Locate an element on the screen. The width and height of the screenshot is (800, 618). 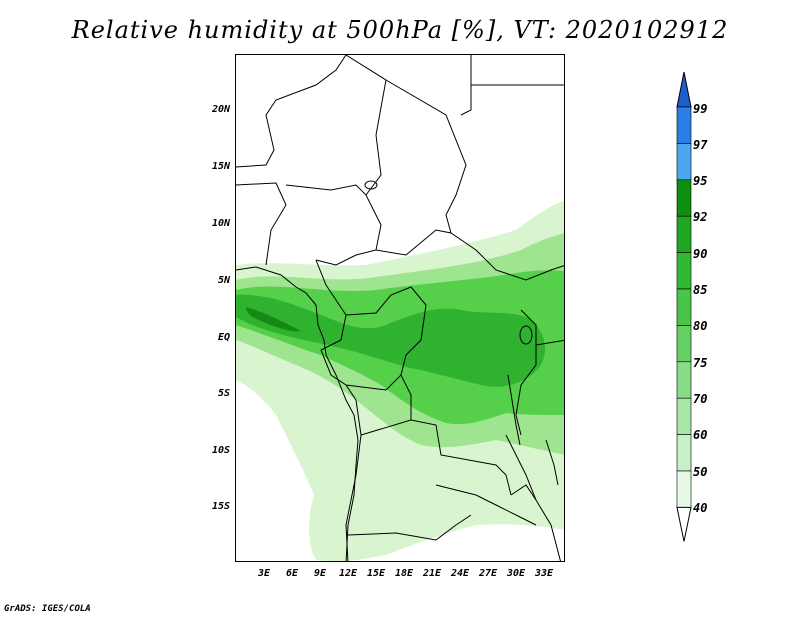
lakes is located at coordinates (461, 333).